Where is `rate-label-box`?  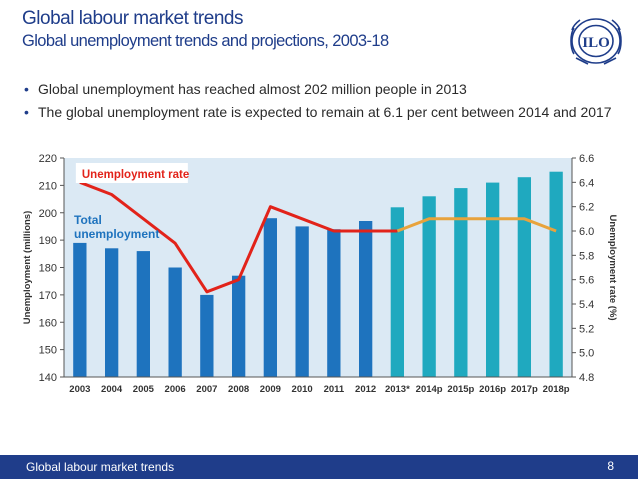
rate-label-box is located at coordinates (131, 173).